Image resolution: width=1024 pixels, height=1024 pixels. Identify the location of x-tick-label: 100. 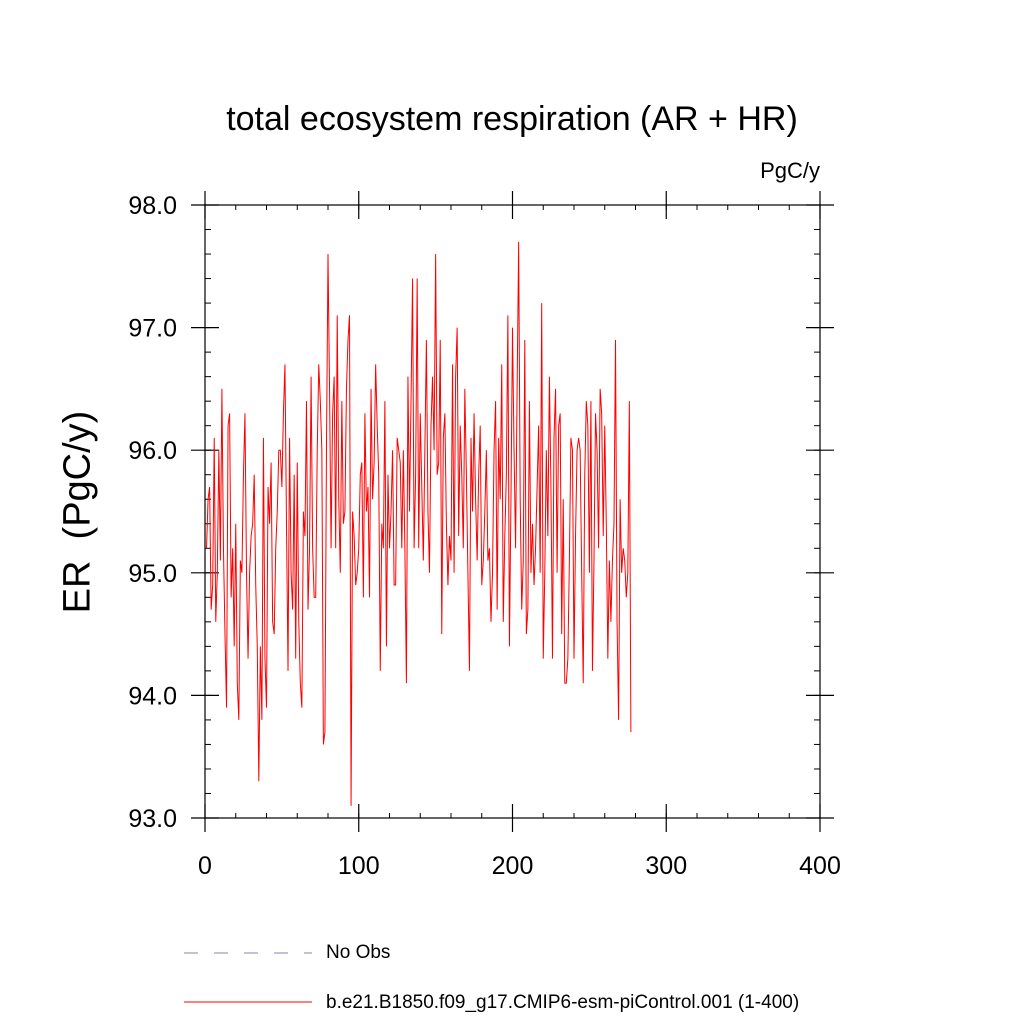
(359, 866).